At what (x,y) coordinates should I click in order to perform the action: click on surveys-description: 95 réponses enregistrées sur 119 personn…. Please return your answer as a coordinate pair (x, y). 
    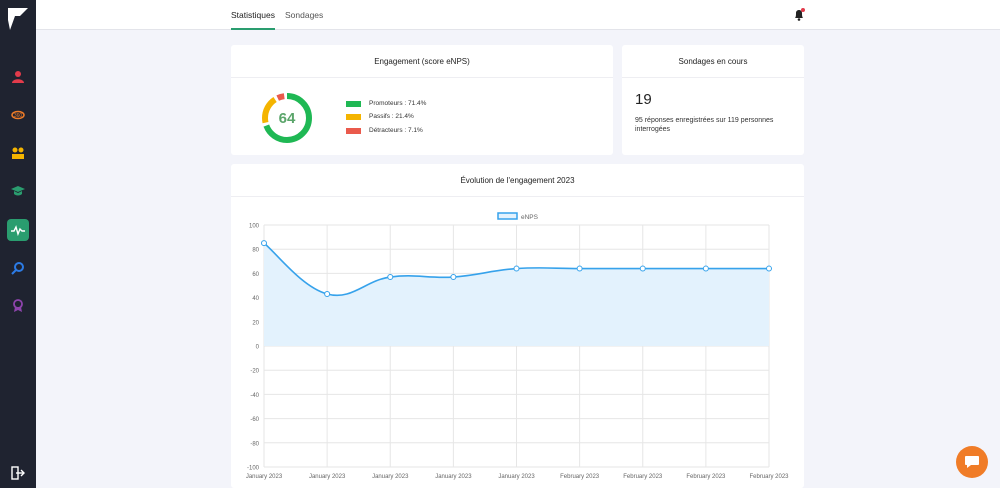
    Looking at the image, I should click on (704, 125).